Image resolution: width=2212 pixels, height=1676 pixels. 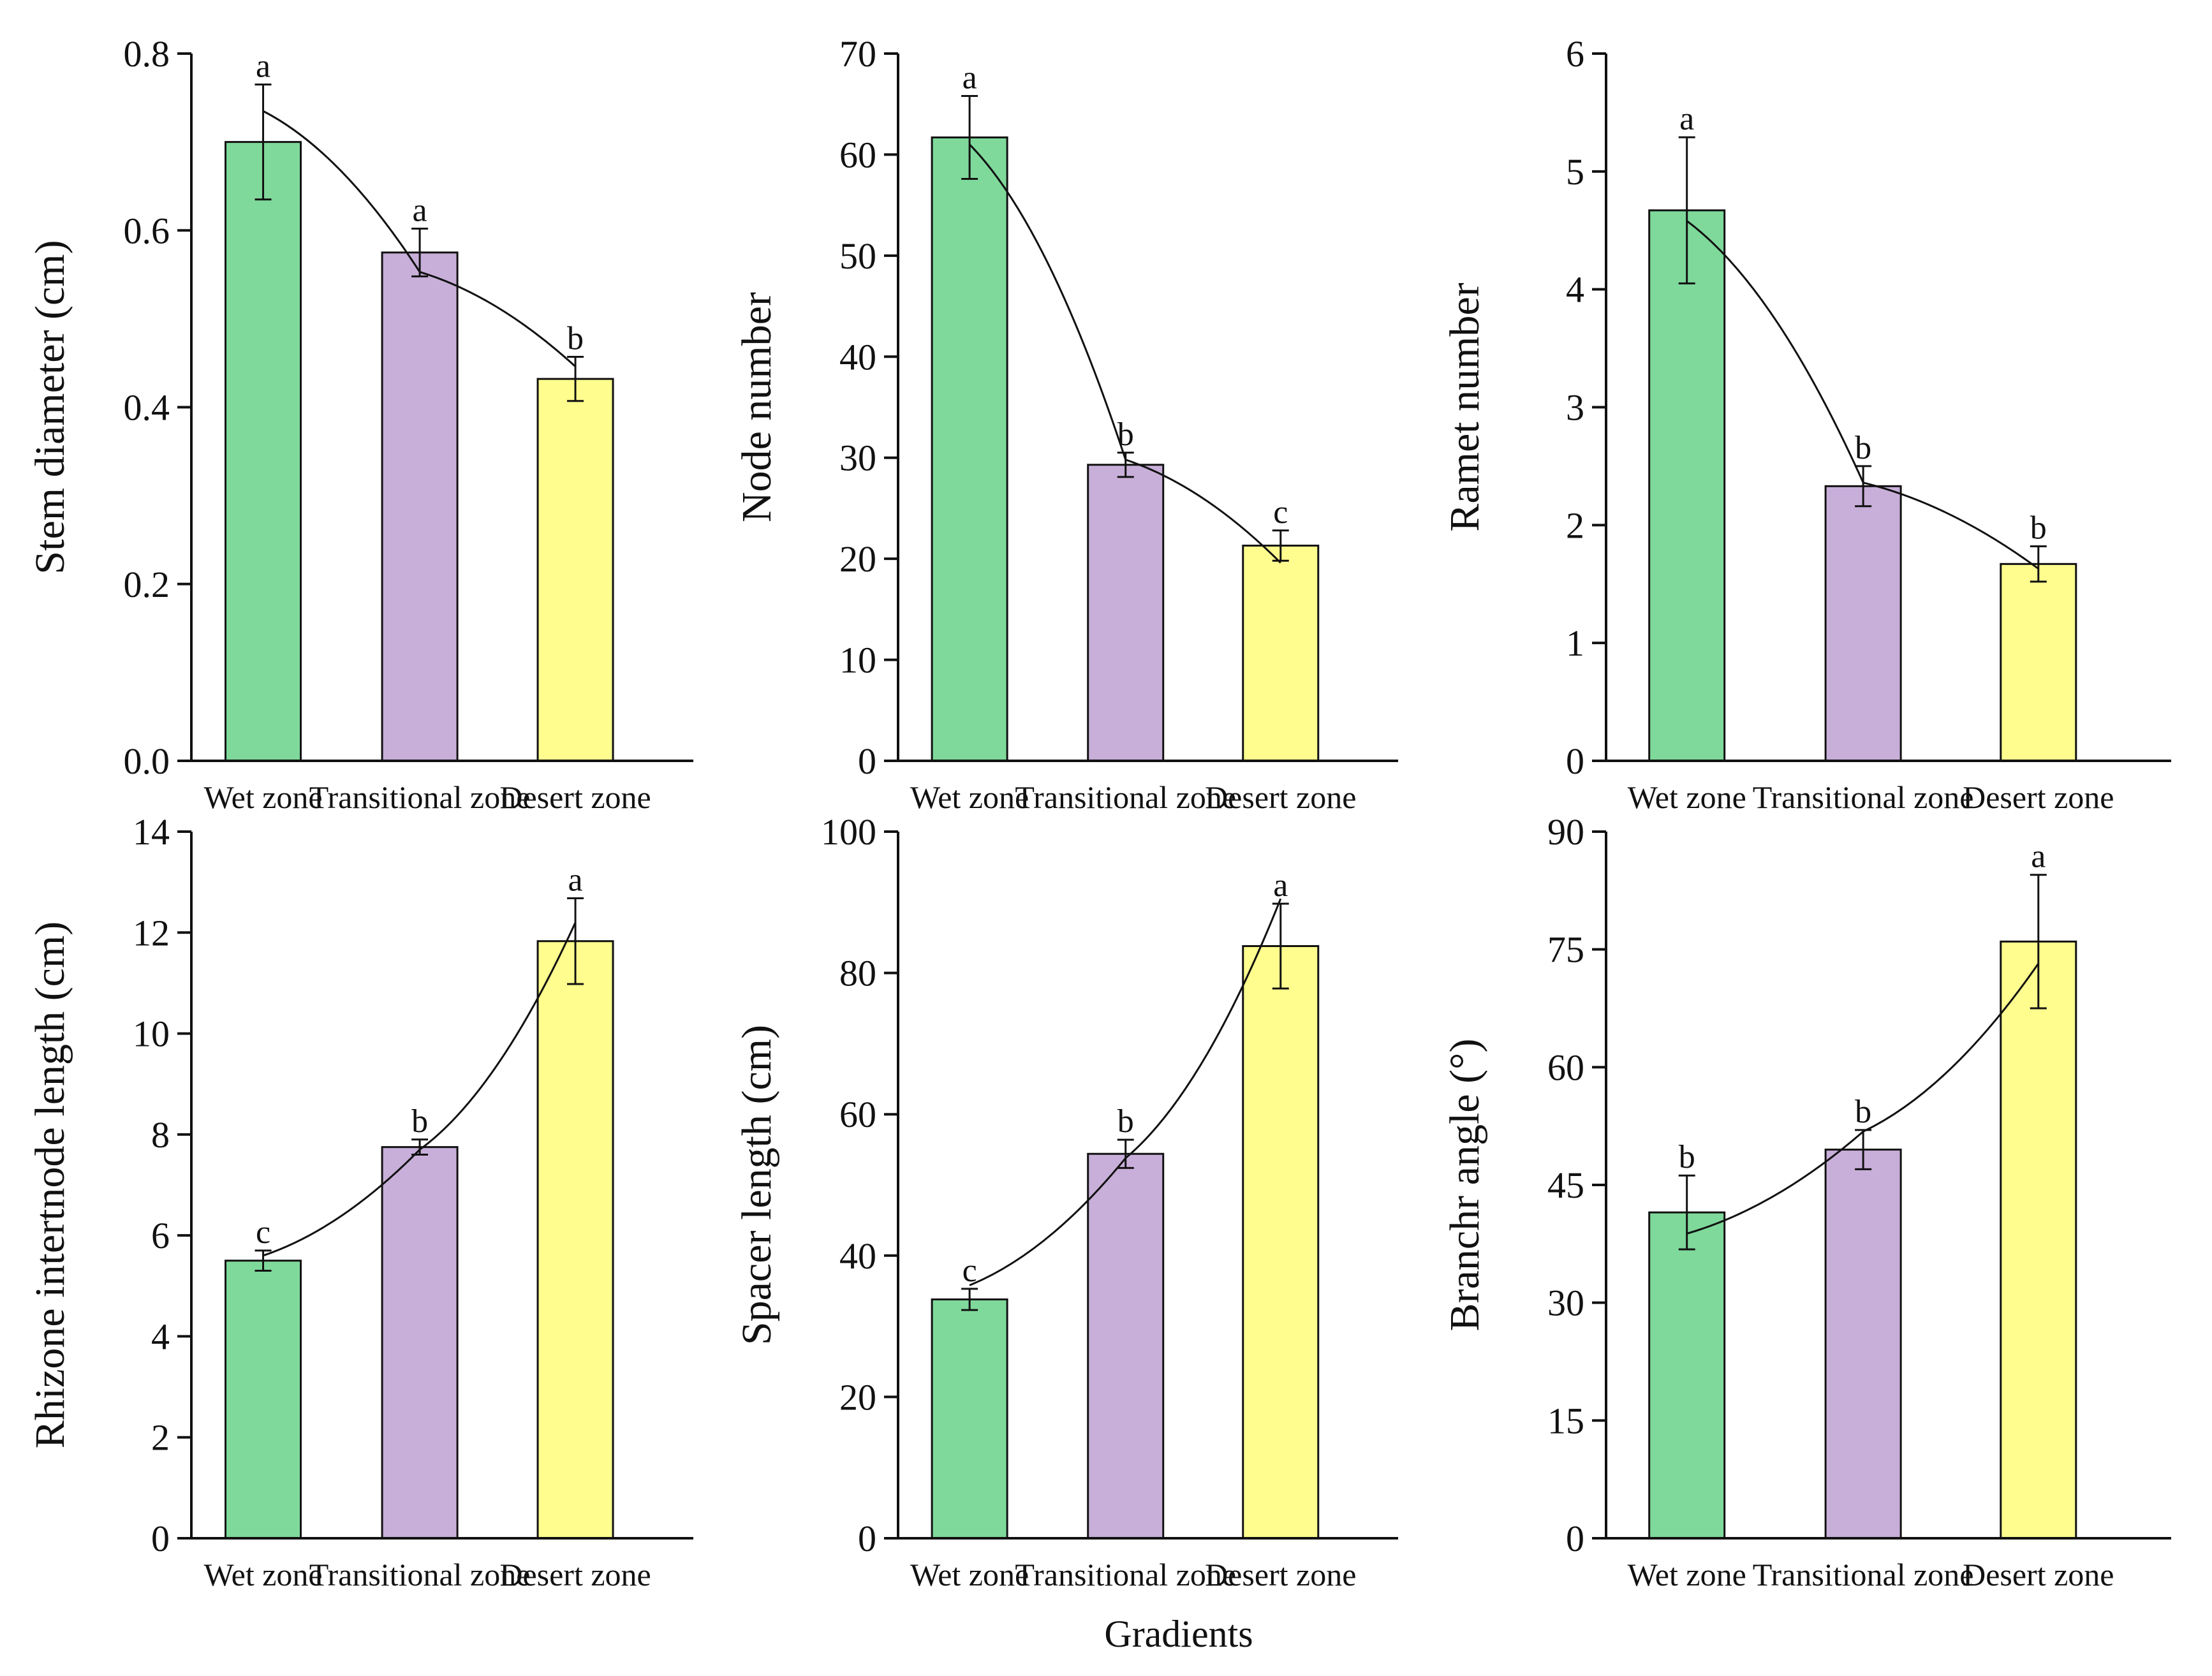 What do you see at coordinates (858, 458) in the screenshot?
I see `y-tick-label: 30` at bounding box center [858, 458].